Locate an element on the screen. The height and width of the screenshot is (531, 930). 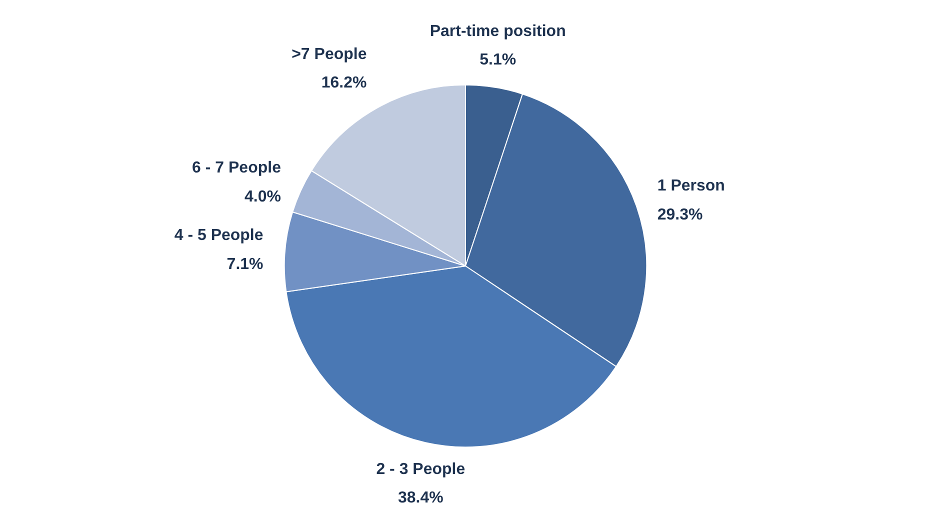
slice-label: 1 Person is located at coordinates (691, 186).